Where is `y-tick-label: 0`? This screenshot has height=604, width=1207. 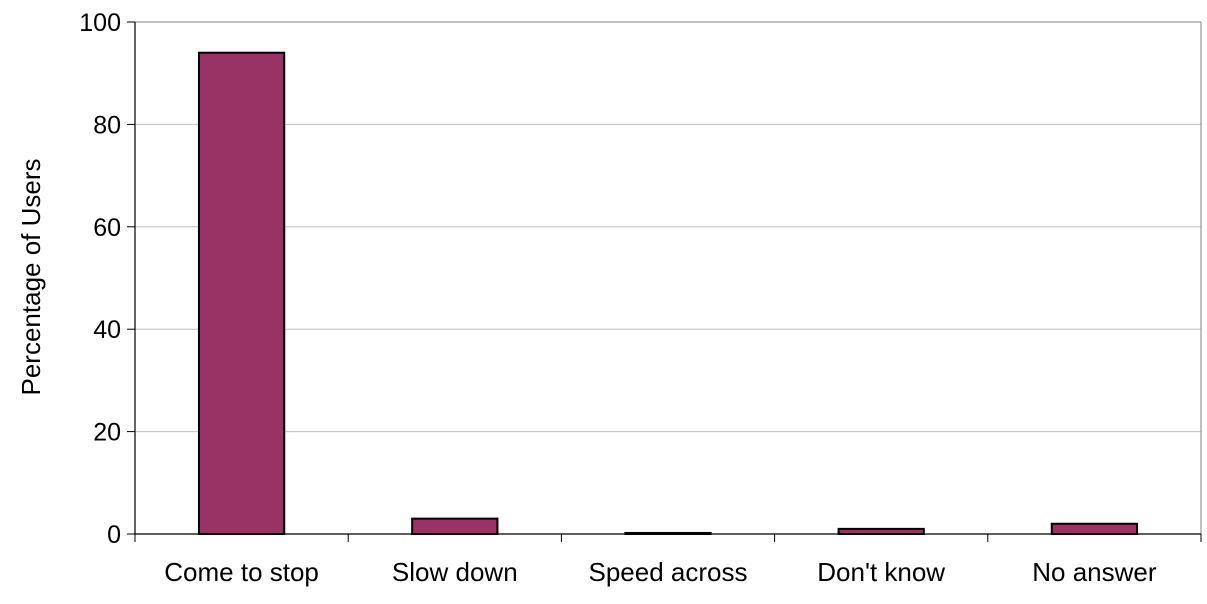 y-tick-label: 0 is located at coordinates (114, 535).